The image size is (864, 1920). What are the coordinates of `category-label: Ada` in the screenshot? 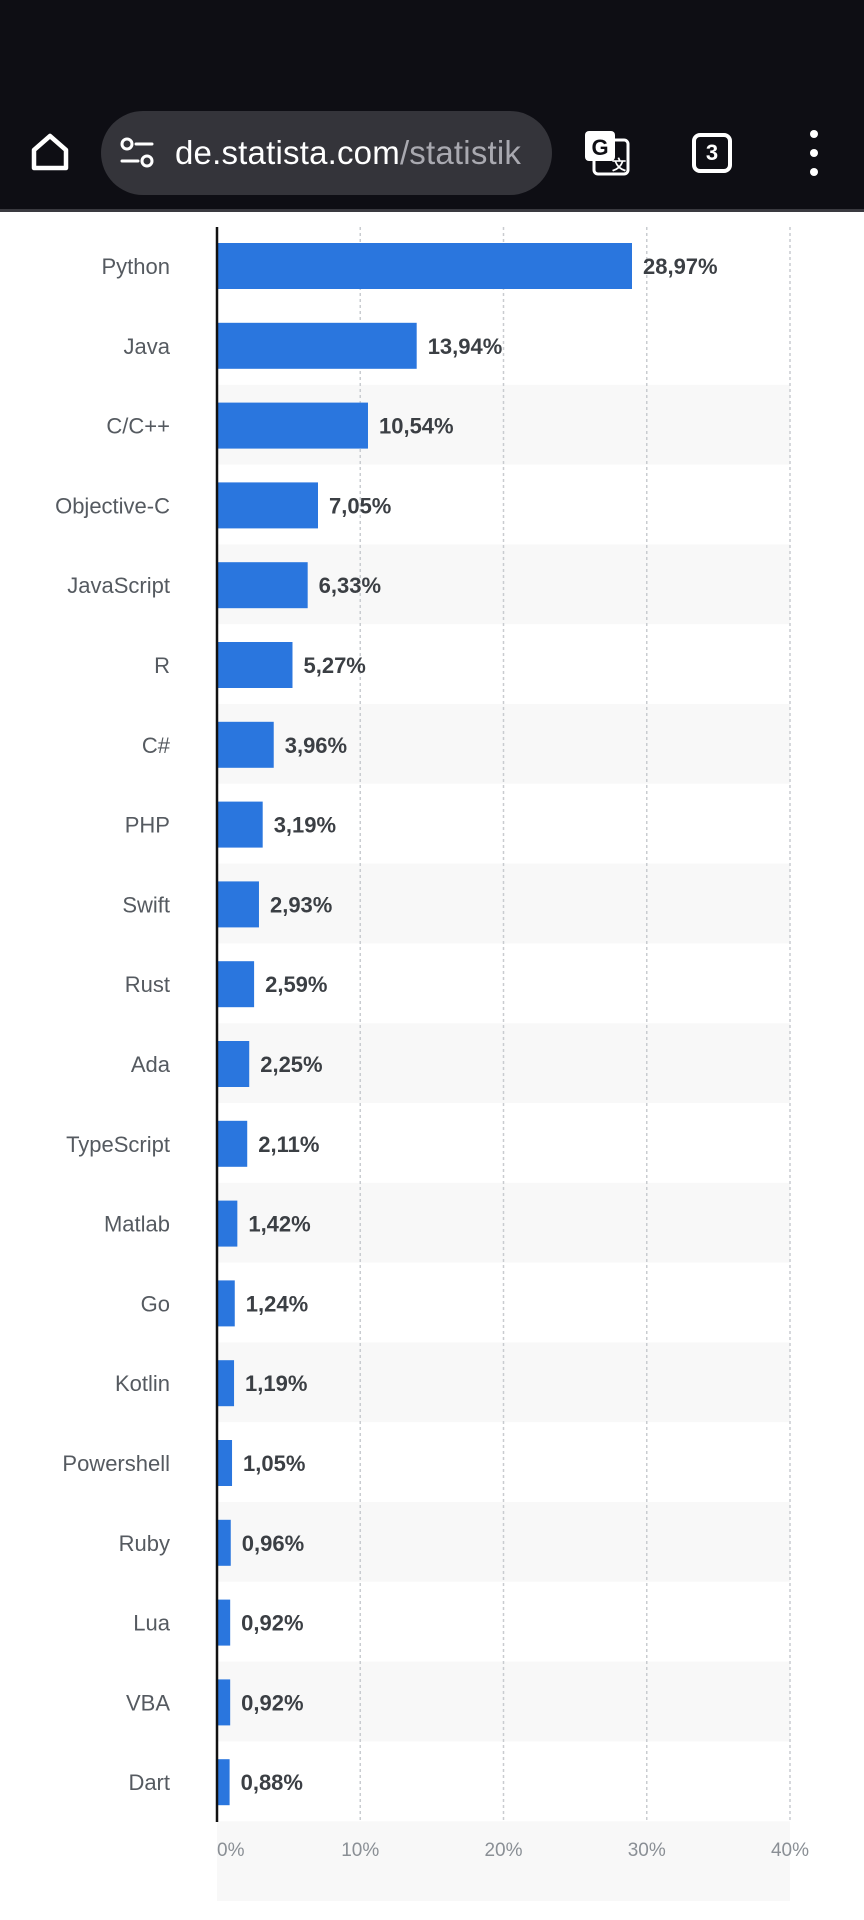 It's located at (151, 1064).